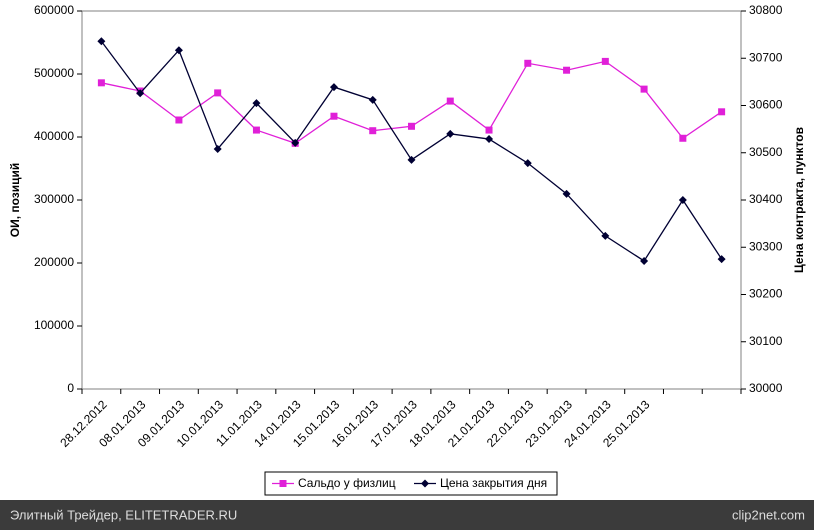 The image size is (814, 530). I want to click on footer-bar, so click(407, 515).